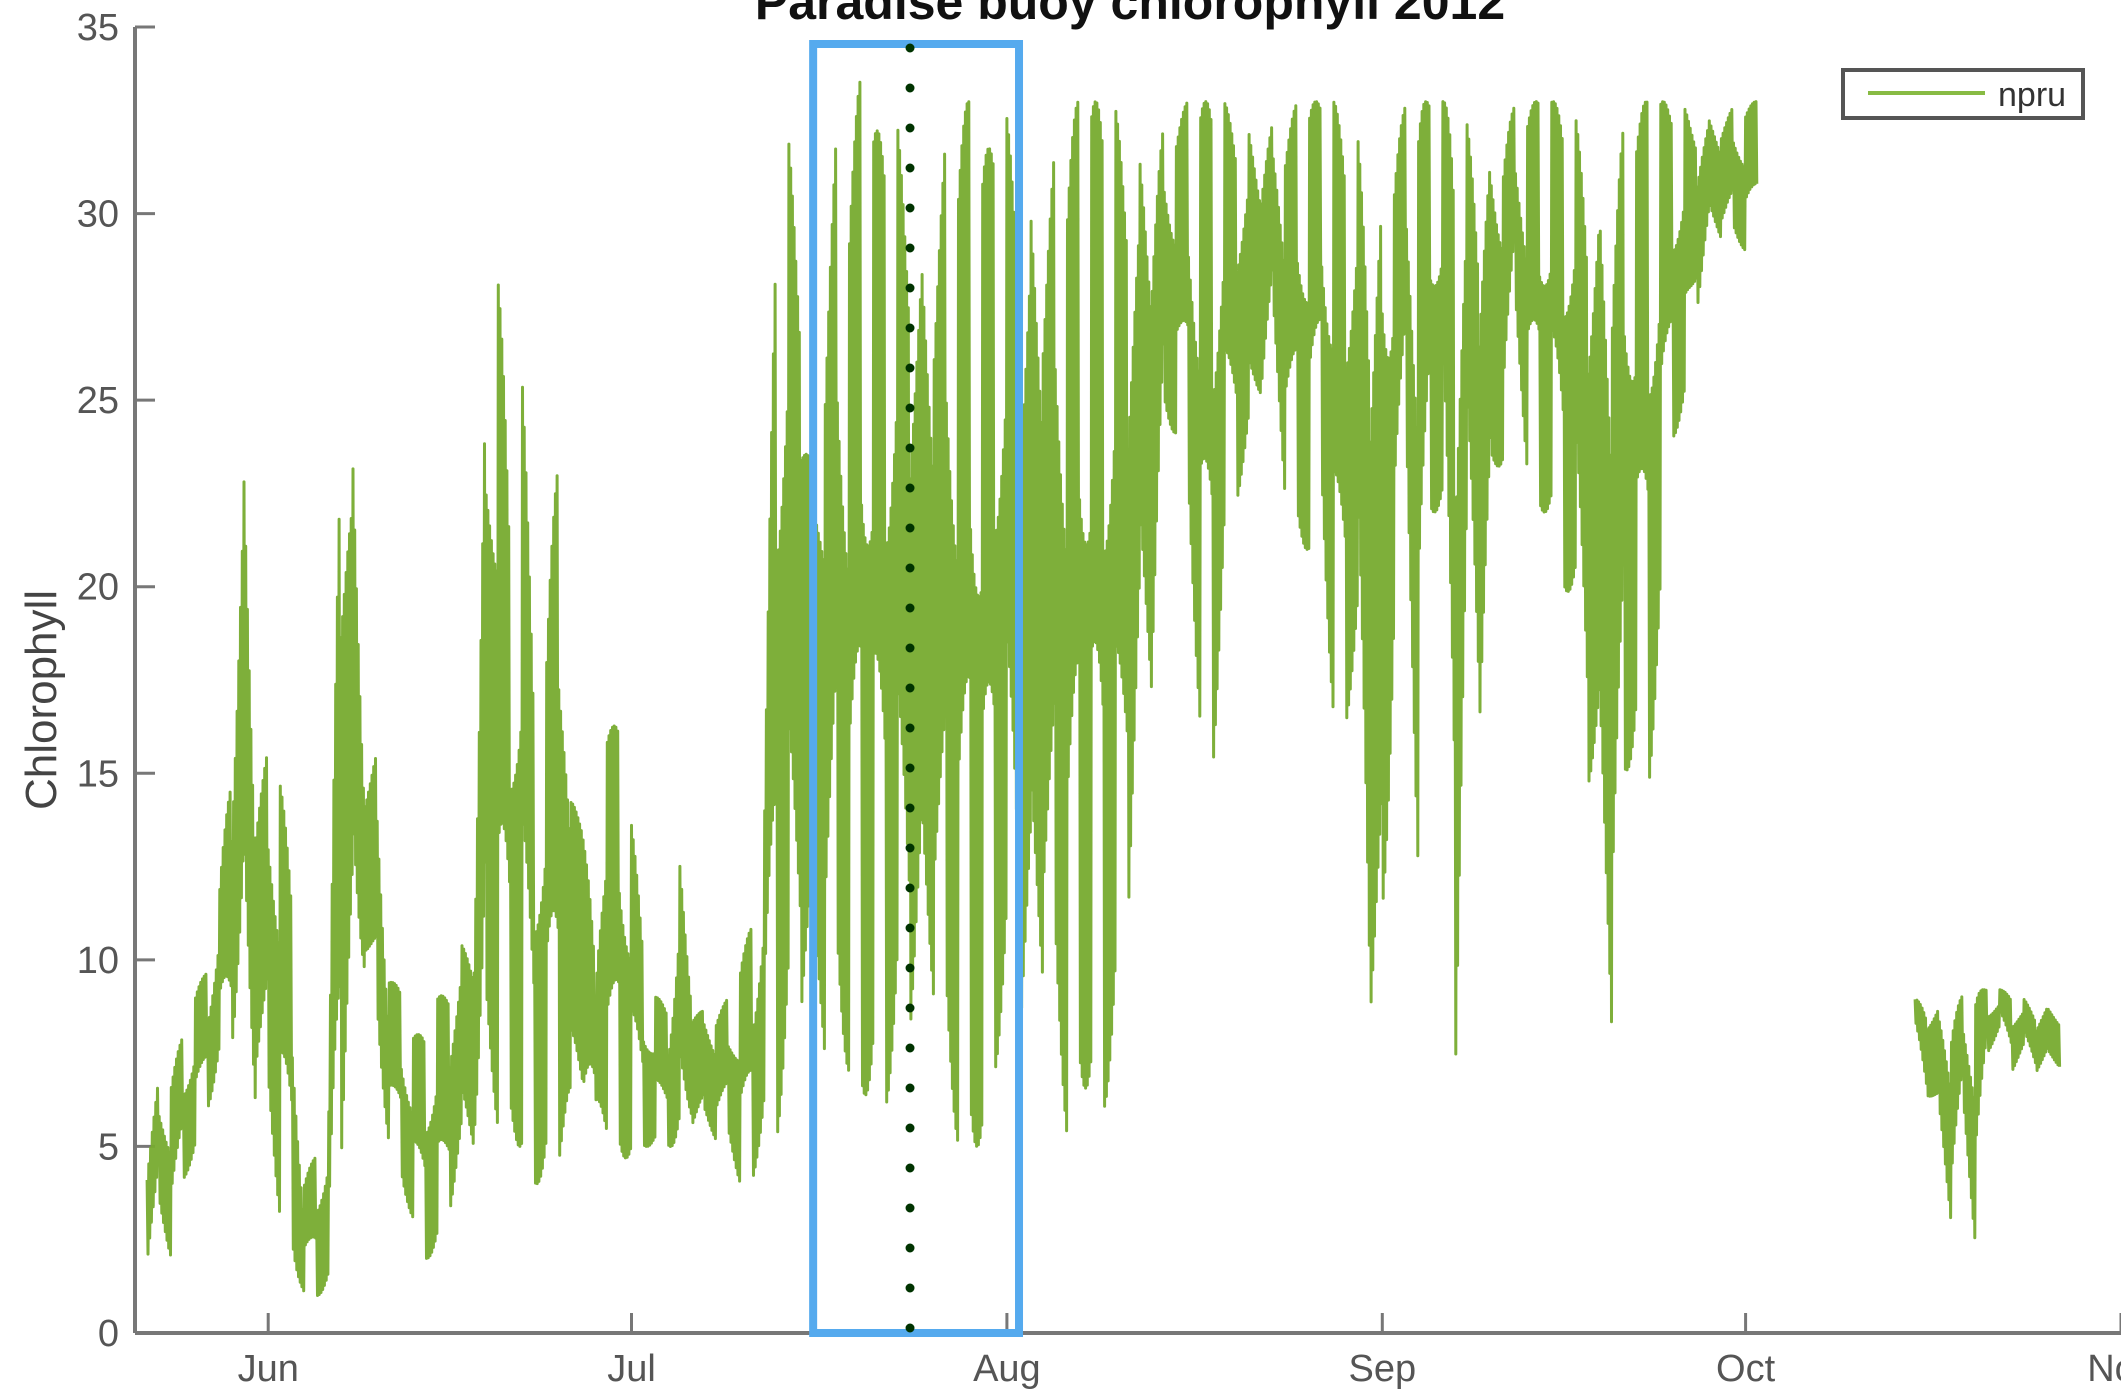  I want to click on y-tick-label-15: 15, so click(98, 774).